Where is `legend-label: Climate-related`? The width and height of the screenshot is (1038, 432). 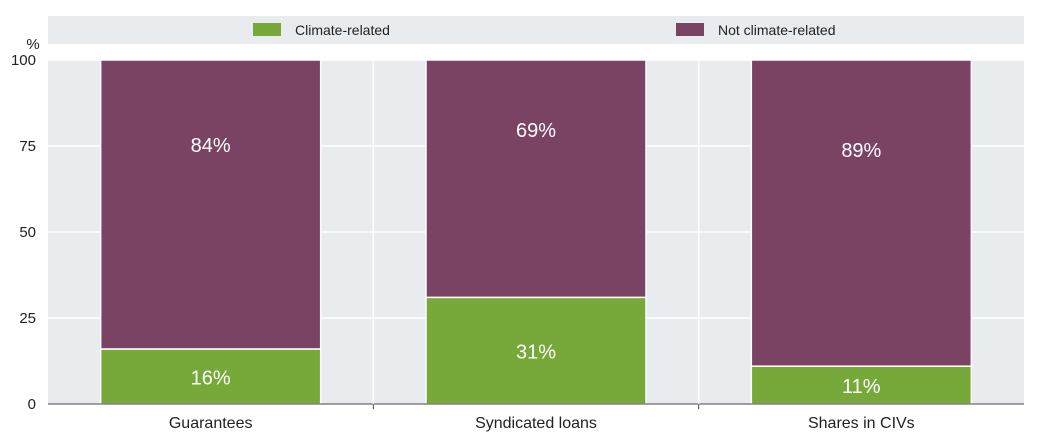 legend-label: Climate-related is located at coordinates (342, 30).